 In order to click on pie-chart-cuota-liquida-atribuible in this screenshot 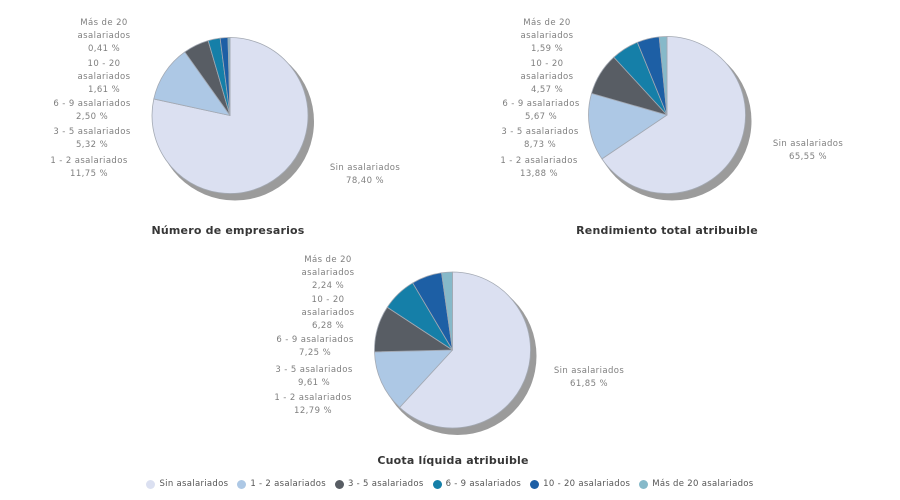, I will do `click(455, 353)`.